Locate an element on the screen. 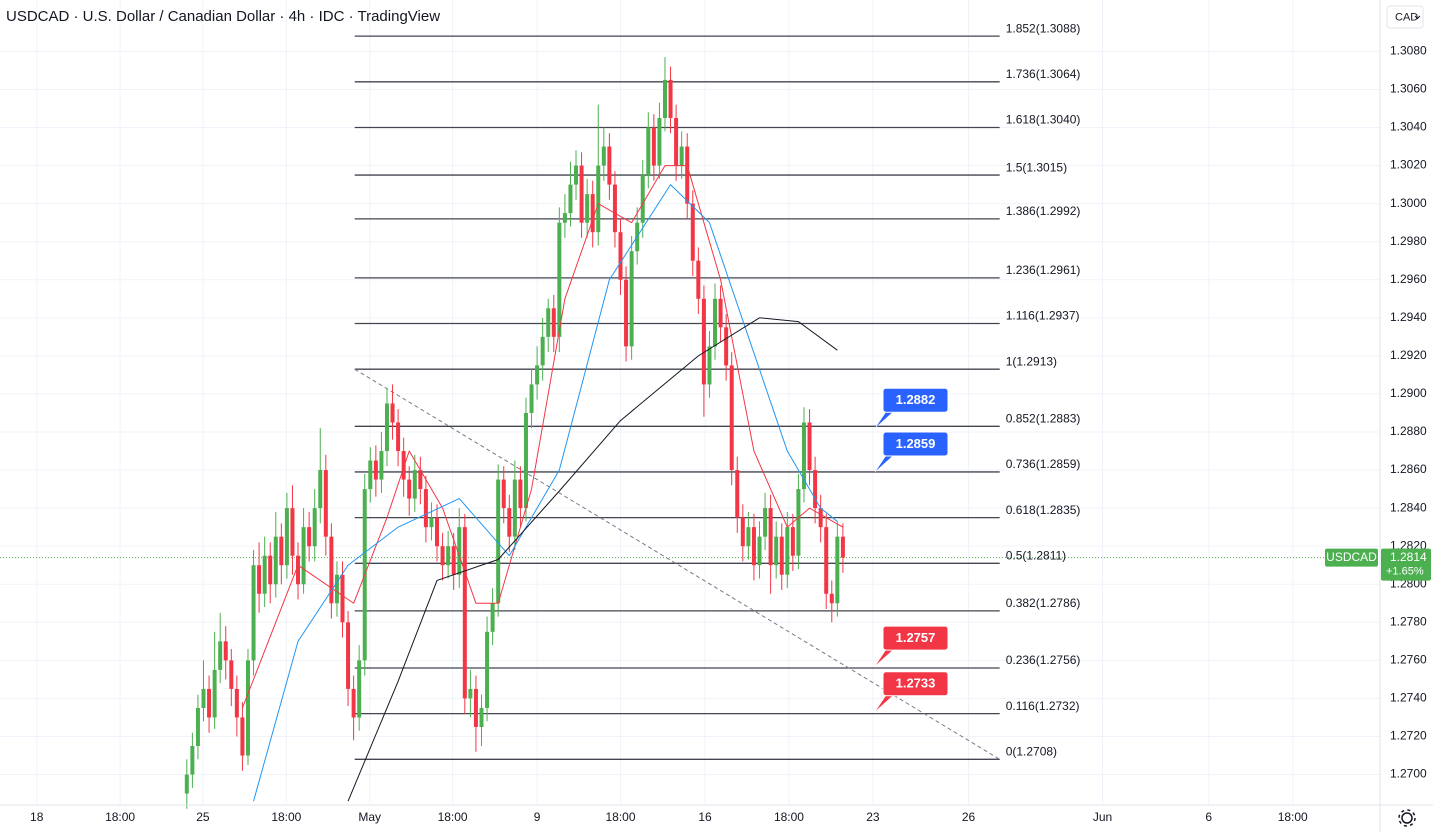  currency-label: CAD is located at coordinates (1406, 17).